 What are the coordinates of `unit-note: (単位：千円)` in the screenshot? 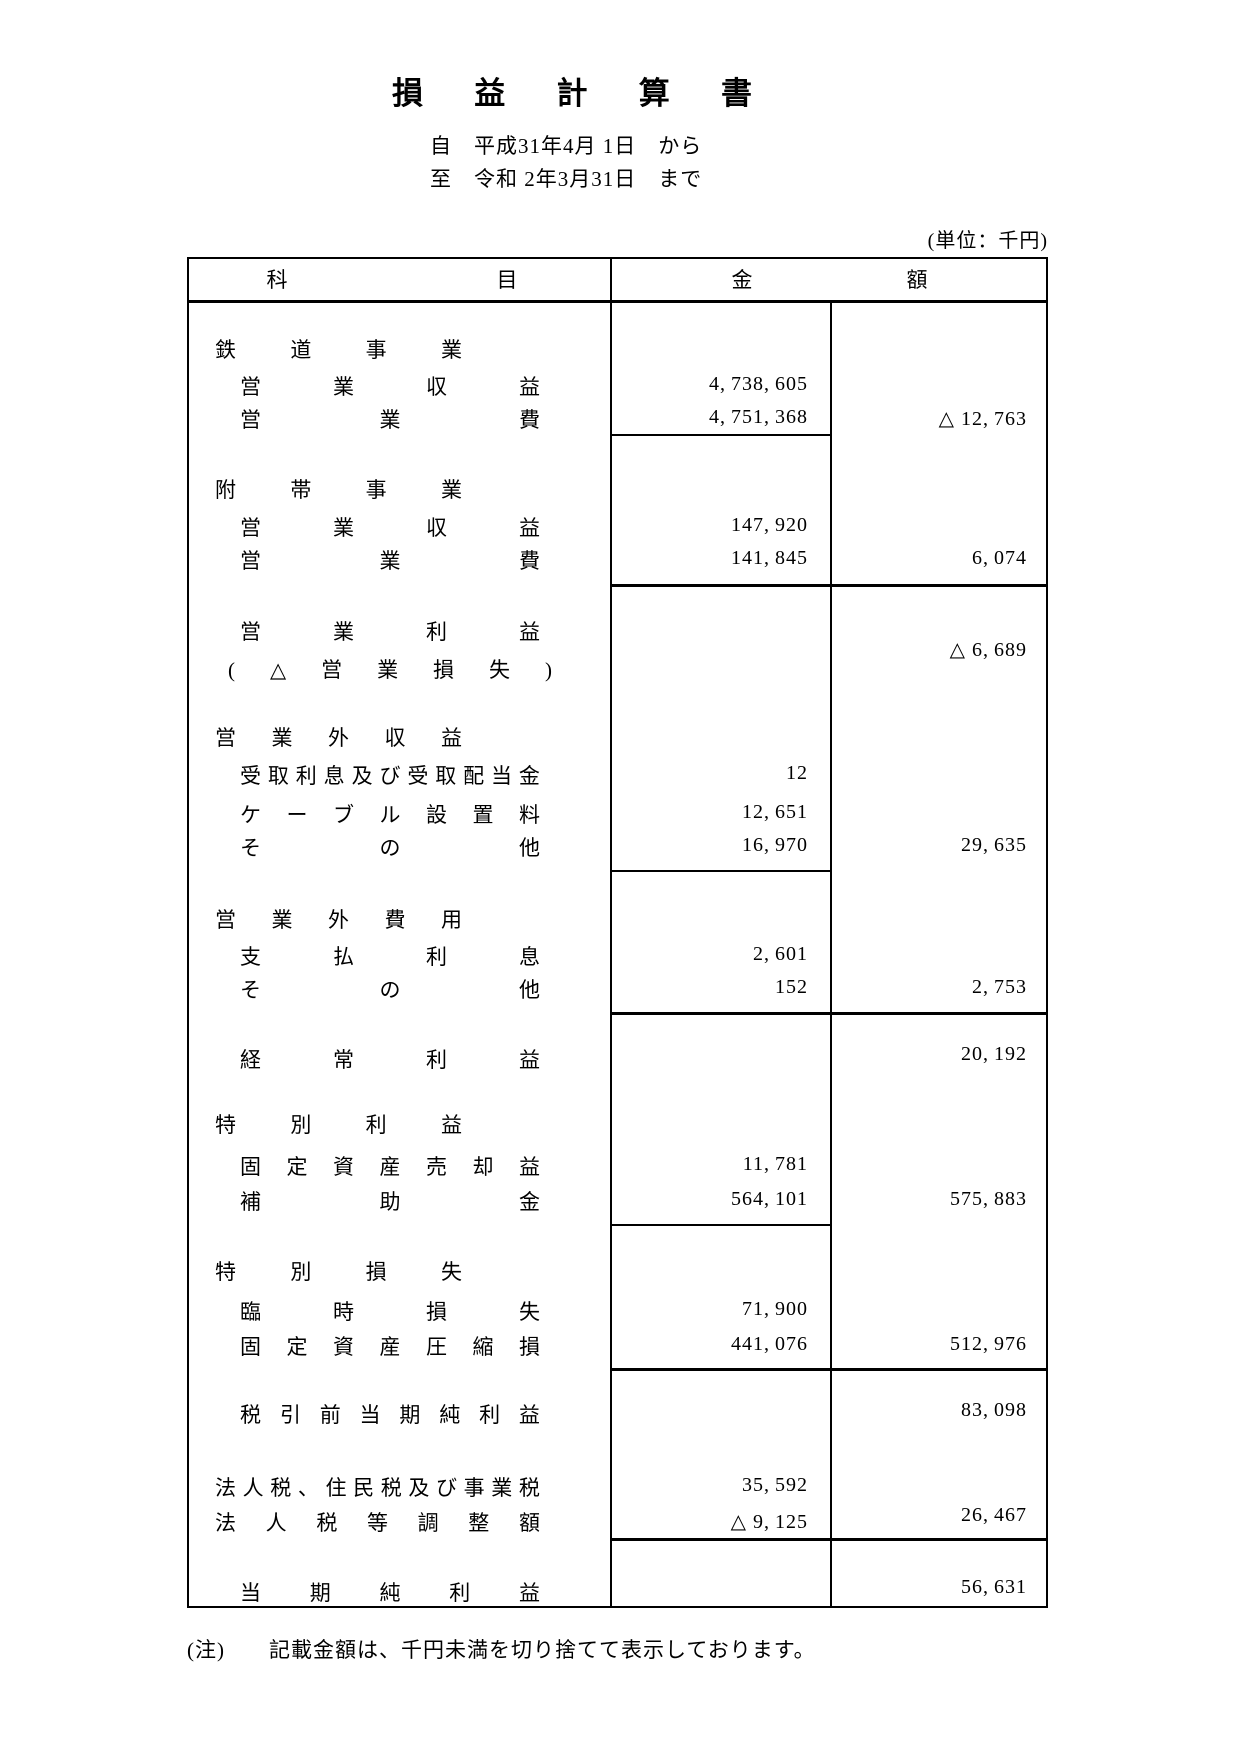 It's located at (987, 241).